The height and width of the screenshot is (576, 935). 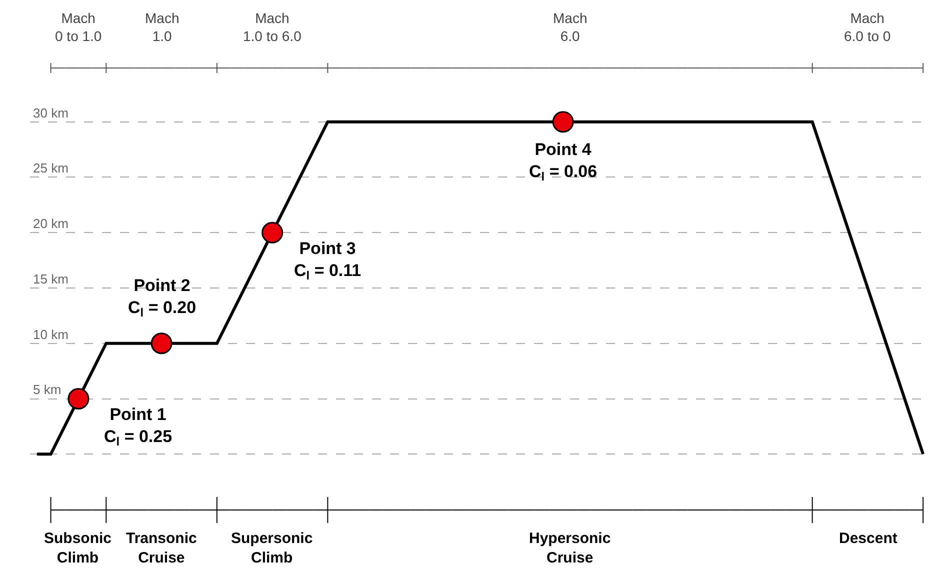 I want to click on annotation: Point 3 C$_{l}$ = 0.11, so click(x=328, y=261).